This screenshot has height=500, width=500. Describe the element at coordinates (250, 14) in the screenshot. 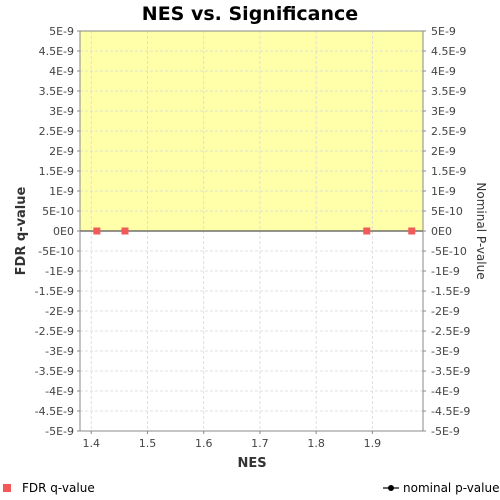

I see `chart-title: NES vs. Significance` at that location.